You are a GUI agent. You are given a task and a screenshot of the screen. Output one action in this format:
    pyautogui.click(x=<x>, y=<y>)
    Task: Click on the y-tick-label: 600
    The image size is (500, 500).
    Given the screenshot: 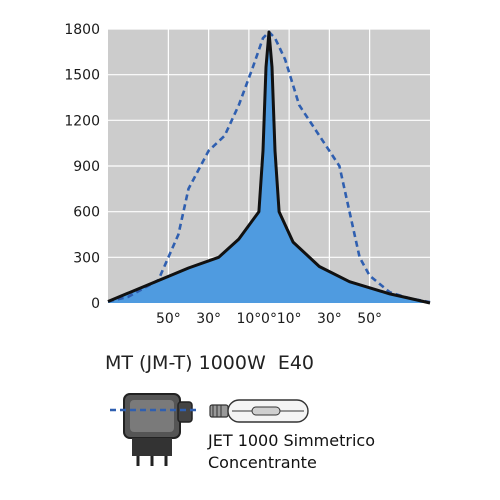 What is the action you would take?
    pyautogui.click(x=86, y=213)
    